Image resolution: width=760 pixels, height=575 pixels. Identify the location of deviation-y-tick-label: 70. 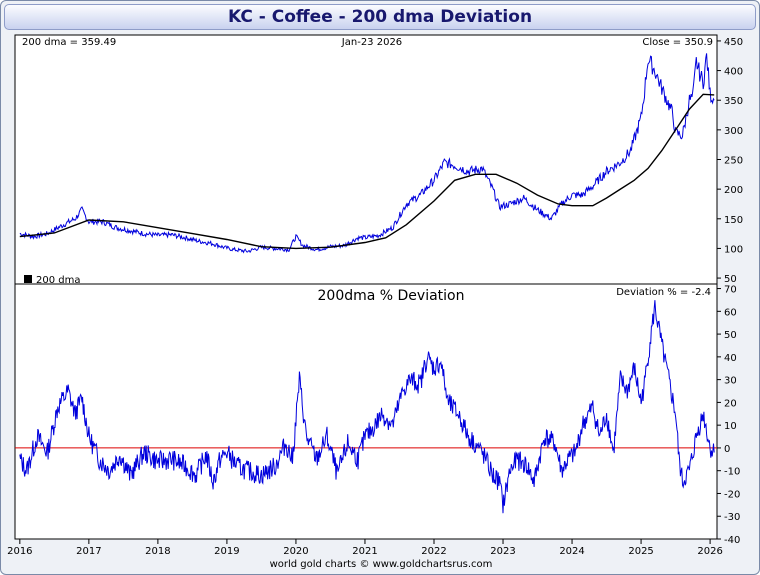
(730, 290).